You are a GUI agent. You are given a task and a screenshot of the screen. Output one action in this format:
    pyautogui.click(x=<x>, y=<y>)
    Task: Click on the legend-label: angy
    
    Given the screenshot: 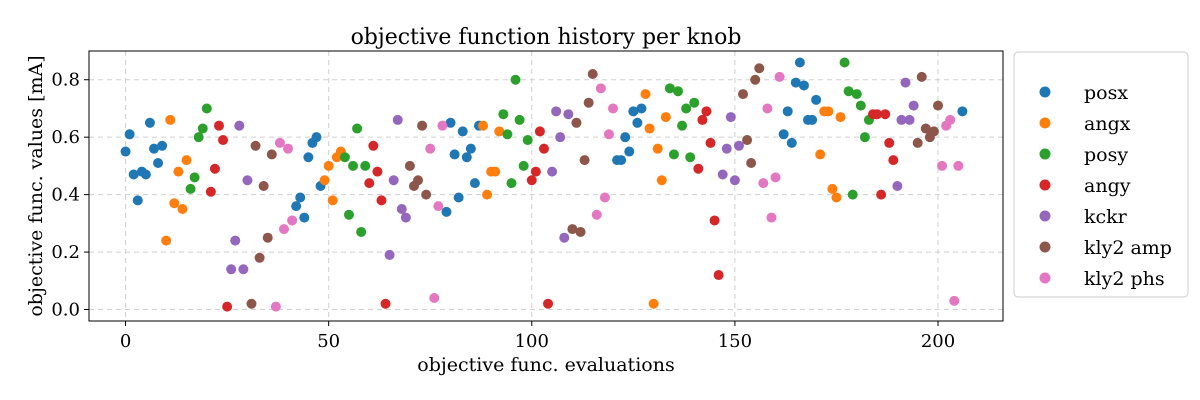 What is the action you would take?
    pyautogui.click(x=1107, y=186)
    